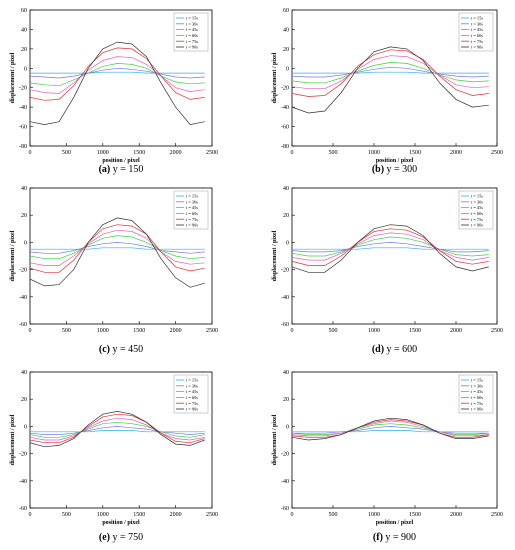 The image size is (515, 550). I want to click on caption-letter: (e), so click(104, 537).